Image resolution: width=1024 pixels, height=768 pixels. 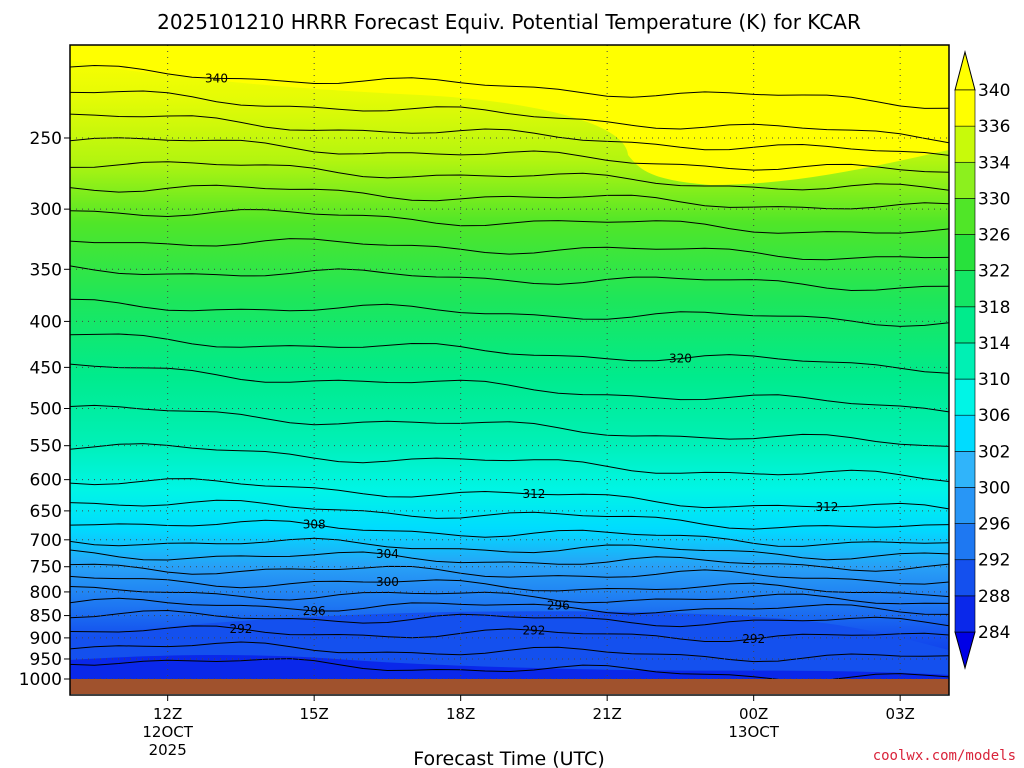 I want to click on x-tick-label: 15Z, so click(x=313, y=714).